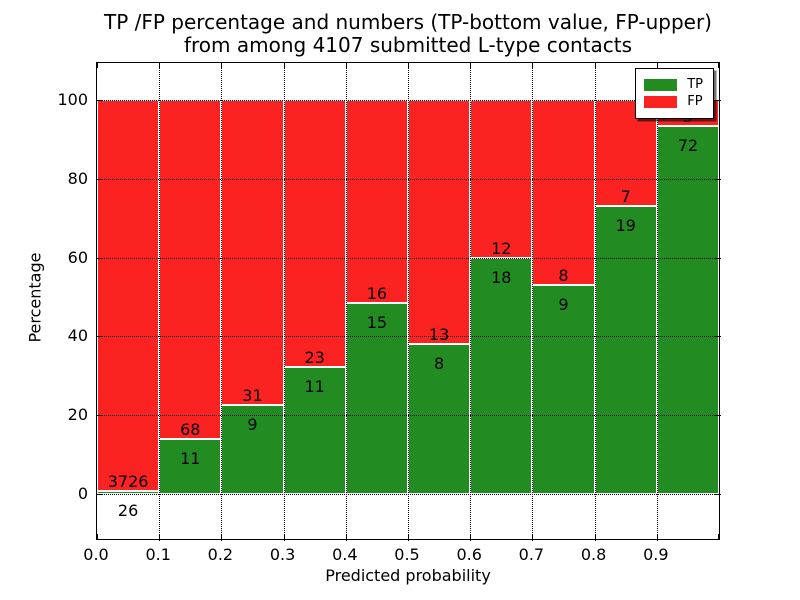 This screenshot has height=600, width=800. What do you see at coordinates (96, 554) in the screenshot?
I see `x-tick-label-0.0: 0.0` at bounding box center [96, 554].